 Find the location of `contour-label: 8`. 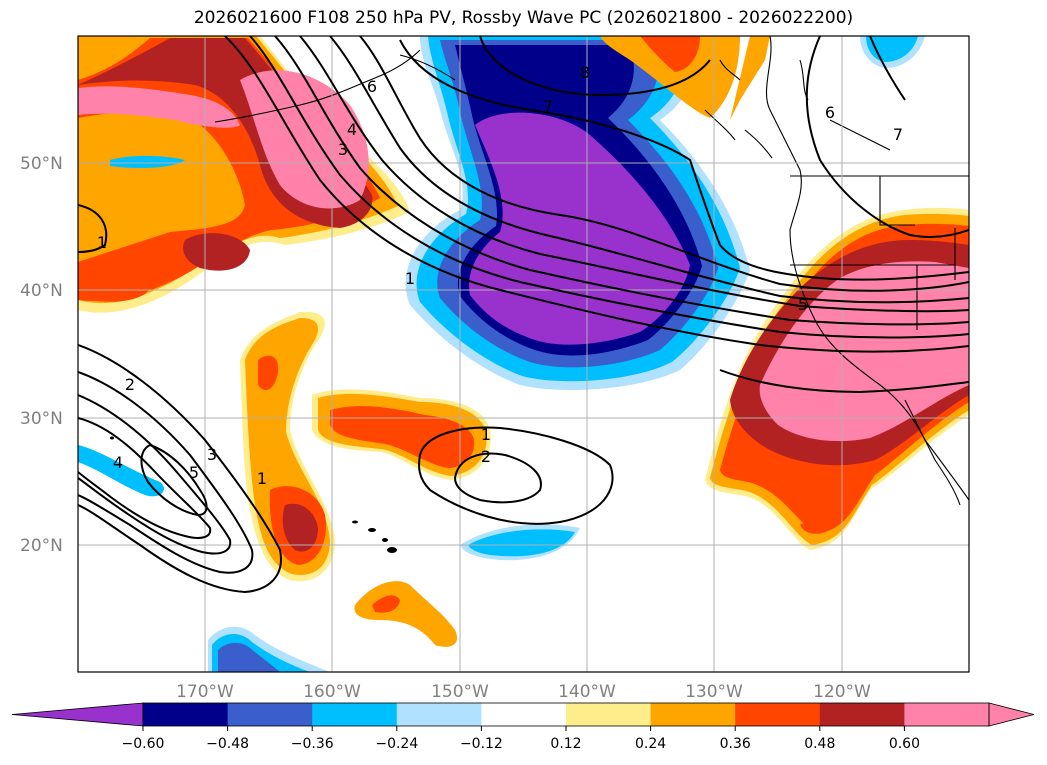

contour-label: 8 is located at coordinates (585, 72).